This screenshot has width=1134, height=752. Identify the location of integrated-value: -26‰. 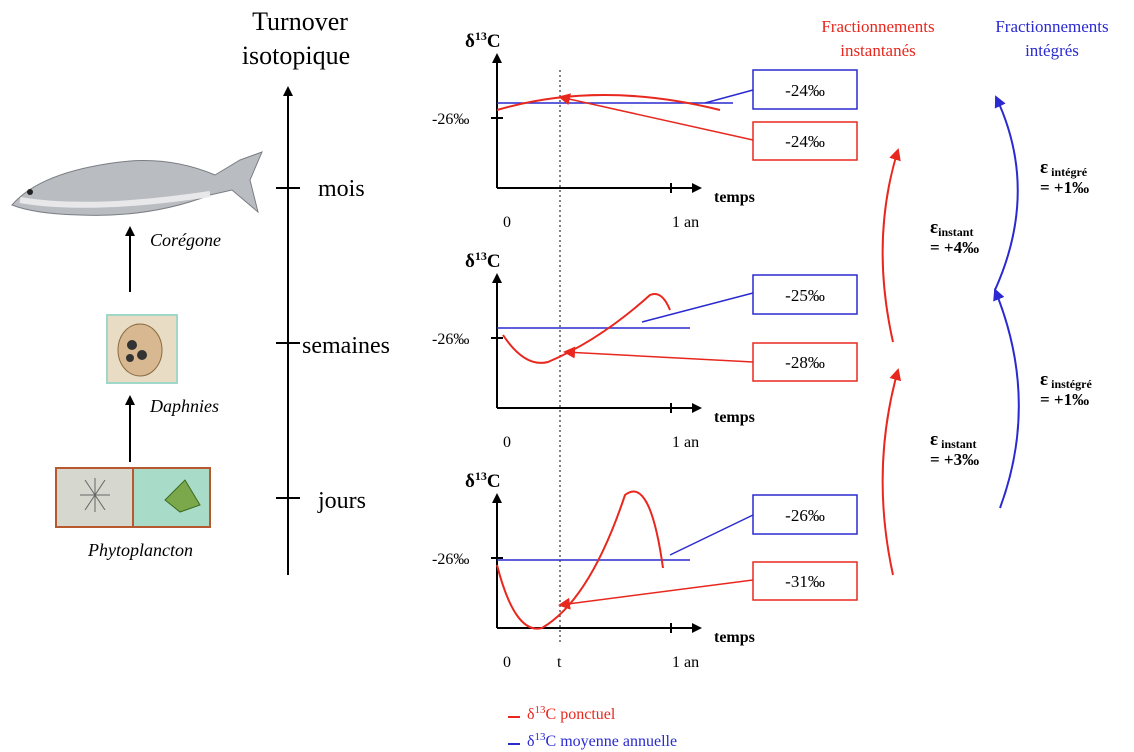
(805, 515).